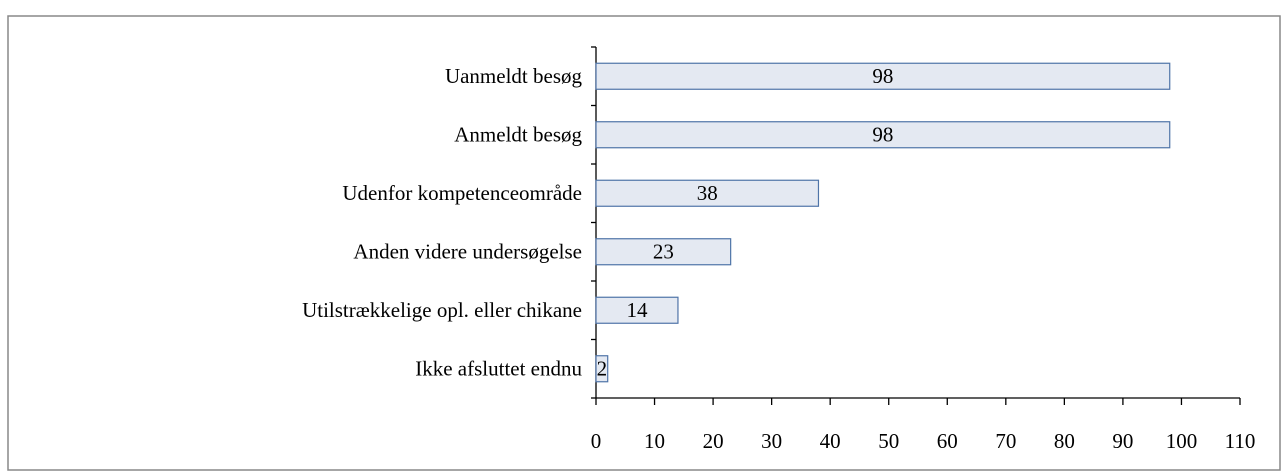  Describe the element at coordinates (888, 441) in the screenshot. I see `x-tick-label: 50` at that location.